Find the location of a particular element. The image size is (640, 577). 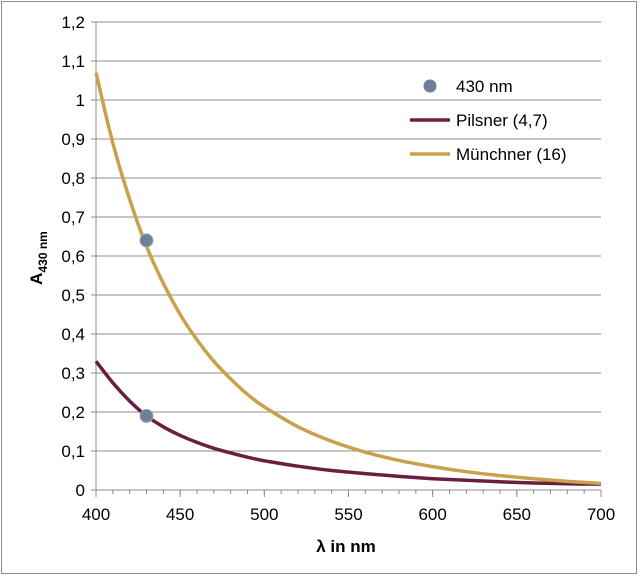

legend-label: 430 nm is located at coordinates (484, 86).